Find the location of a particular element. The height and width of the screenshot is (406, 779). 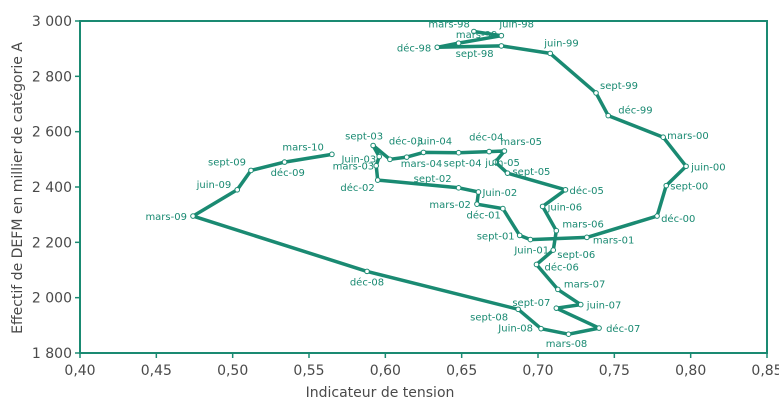

x-tick-label: 0,65 is located at coordinates (461, 371).